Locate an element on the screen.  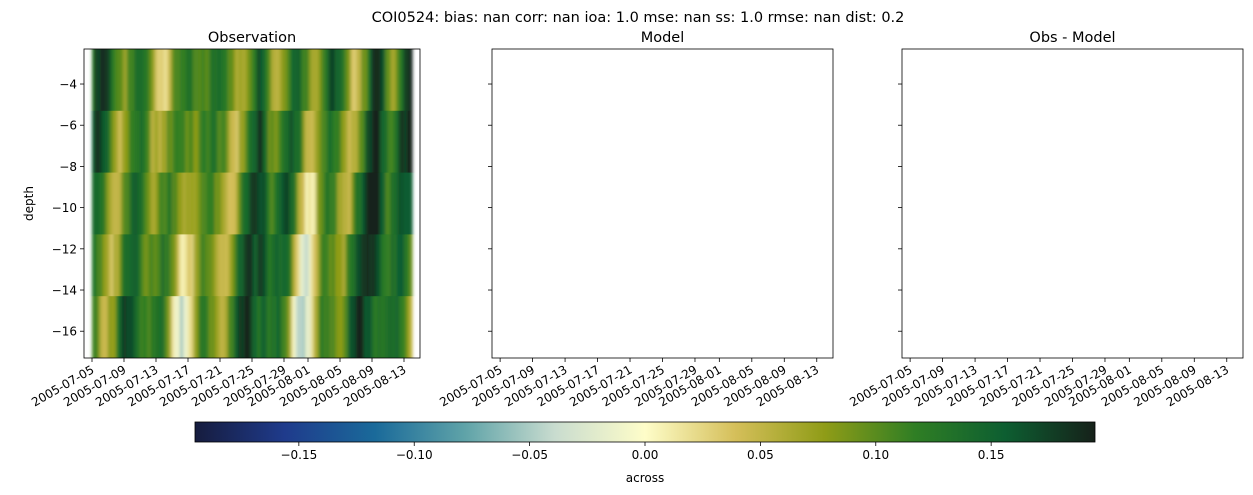
panel-title: Obs - Model is located at coordinates (1072, 38).